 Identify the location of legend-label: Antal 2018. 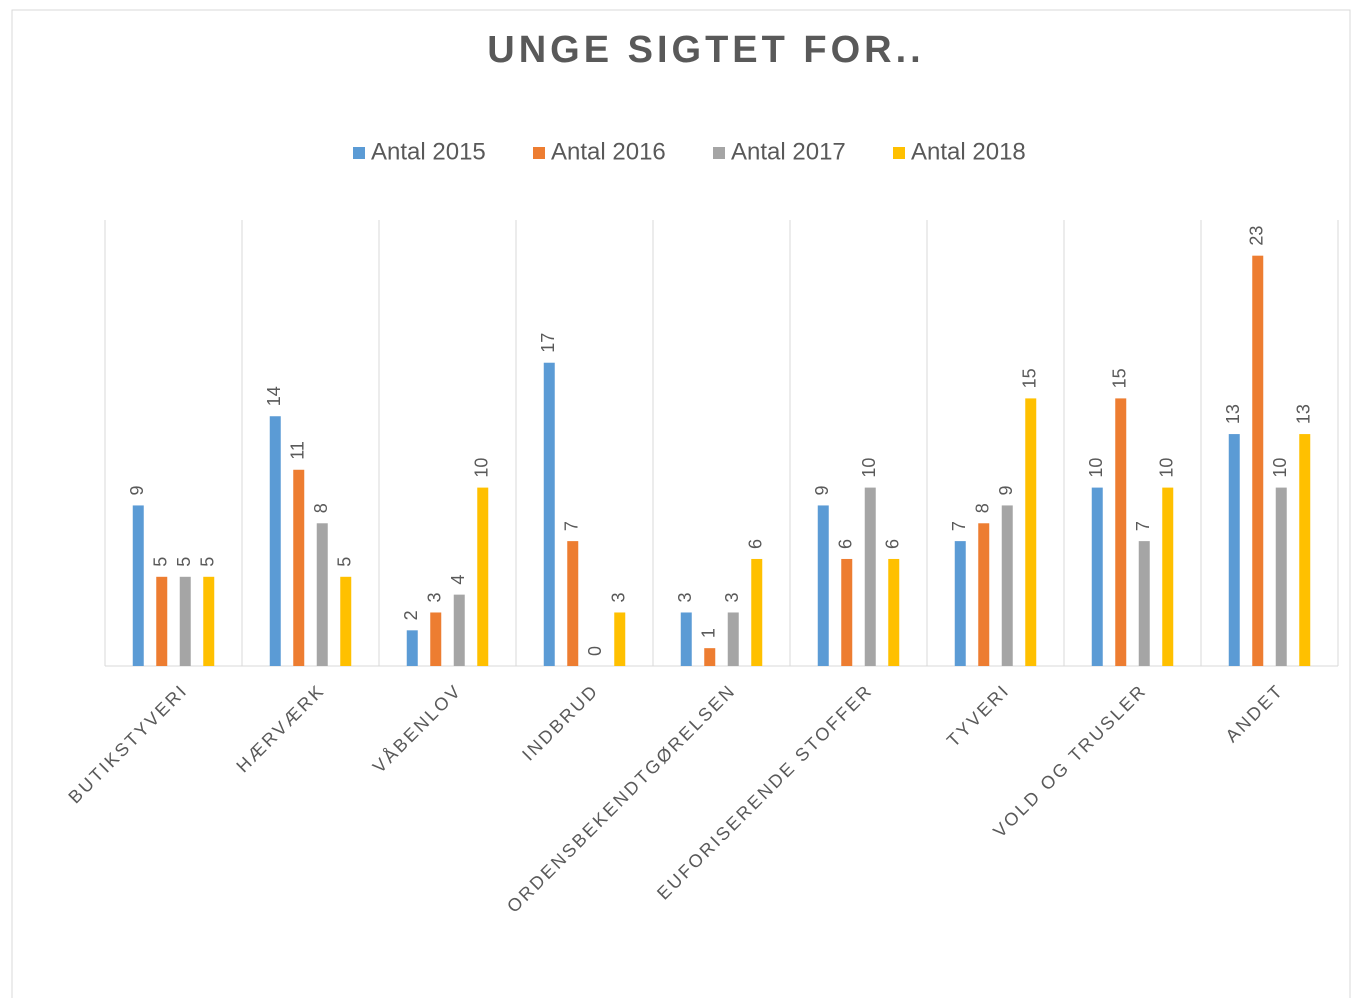
(968, 151).